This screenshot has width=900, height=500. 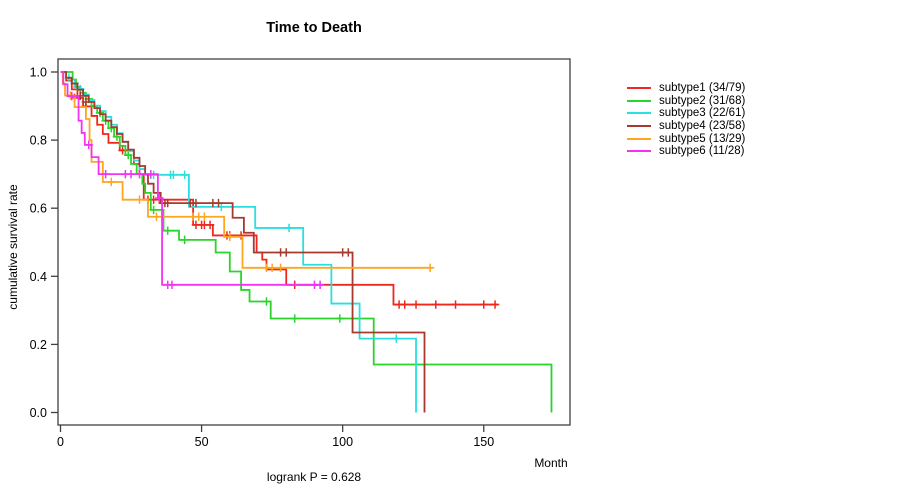 What do you see at coordinates (702, 151) in the screenshot?
I see `legend-item-label: subtype6 (11/28)` at bounding box center [702, 151].